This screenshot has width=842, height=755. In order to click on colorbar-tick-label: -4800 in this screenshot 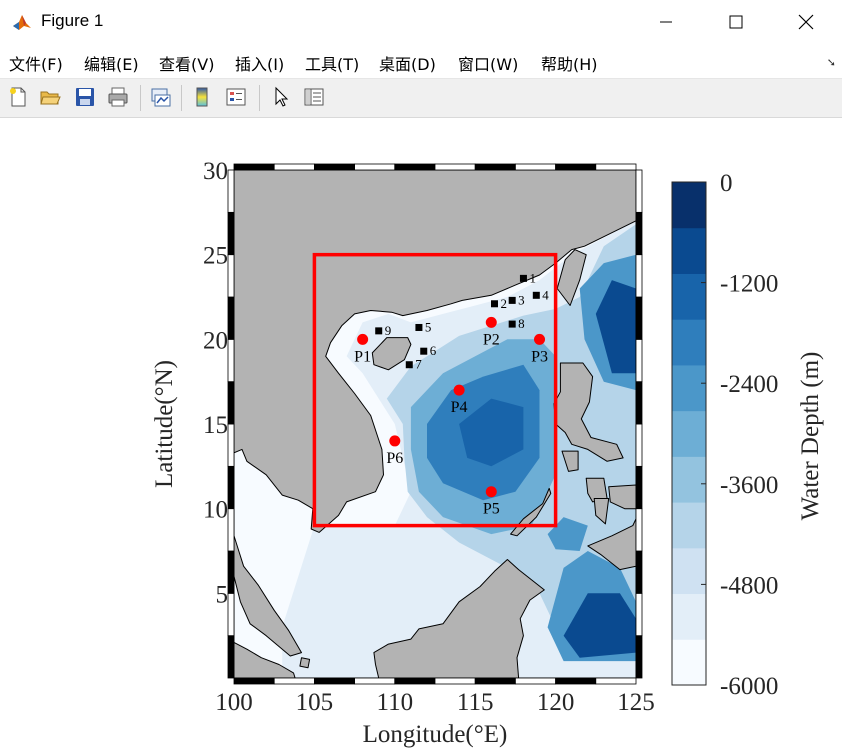, I will do `click(749, 585)`.